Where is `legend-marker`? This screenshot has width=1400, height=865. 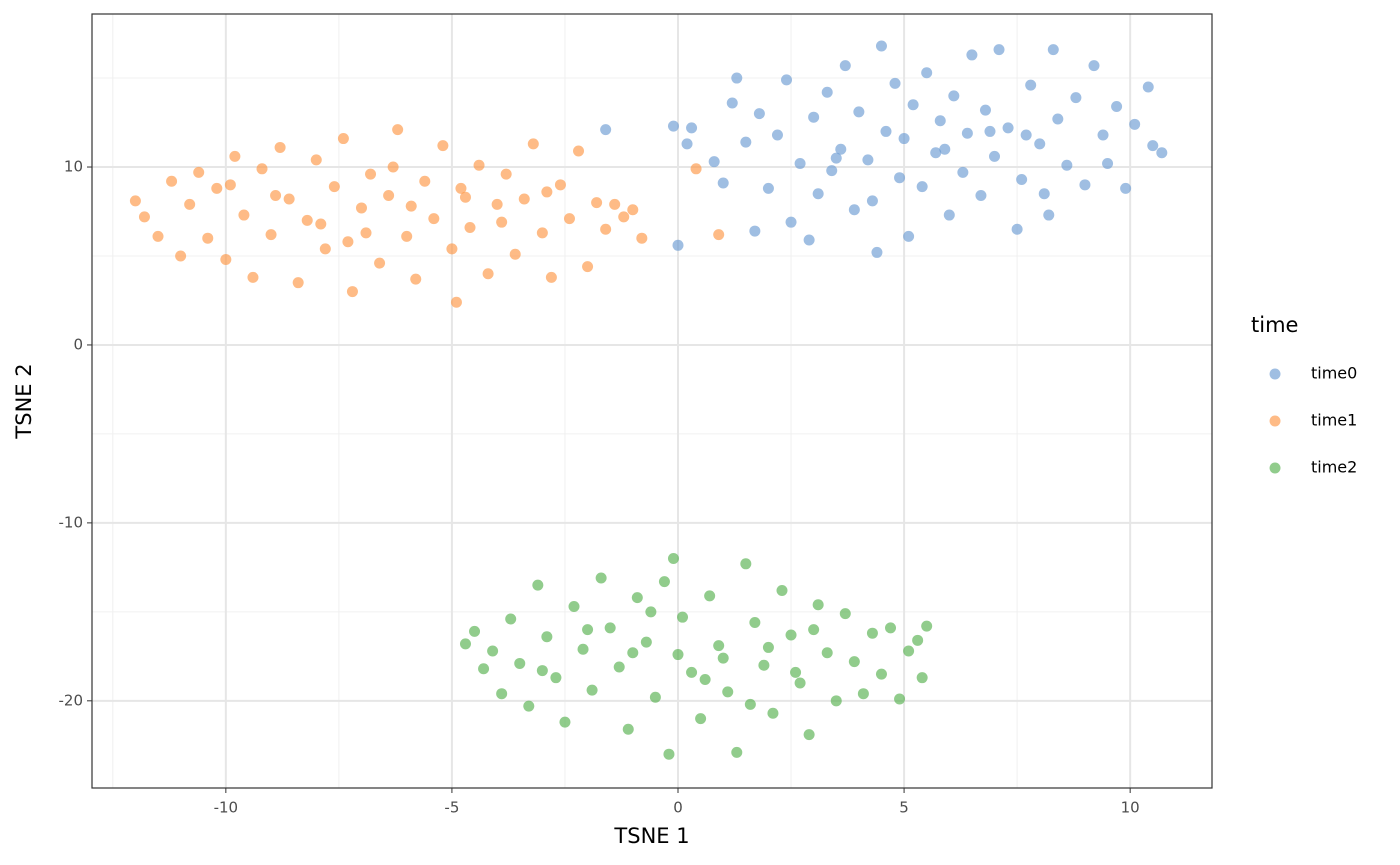 legend-marker is located at coordinates (1275, 374).